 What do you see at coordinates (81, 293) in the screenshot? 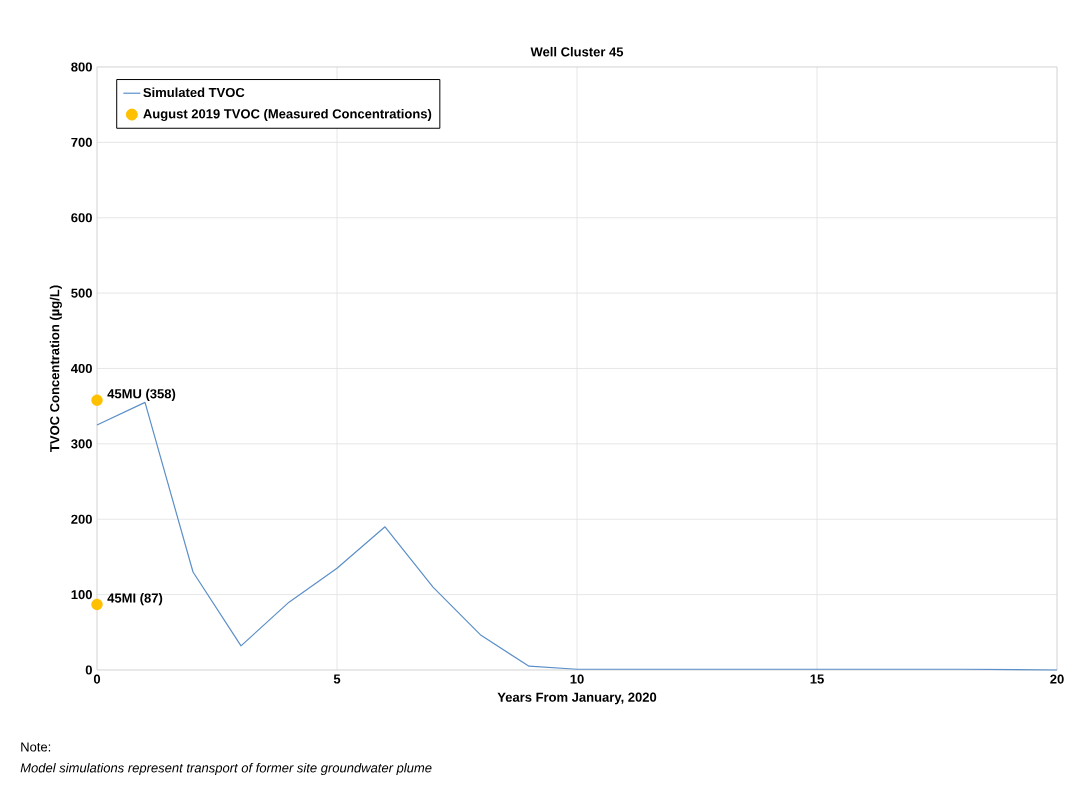
I see `y-tick-label: 500` at bounding box center [81, 293].